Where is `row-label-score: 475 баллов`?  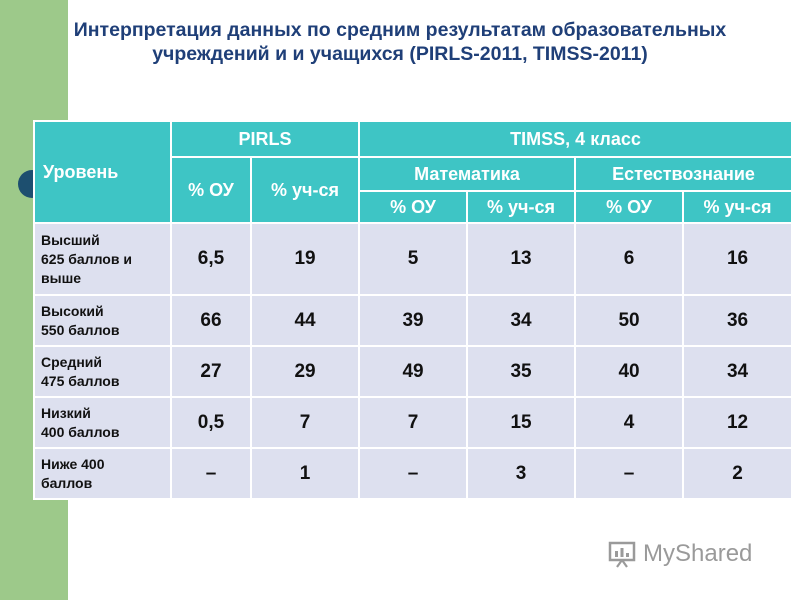
row-label-score: 475 баллов is located at coordinates (80, 380).